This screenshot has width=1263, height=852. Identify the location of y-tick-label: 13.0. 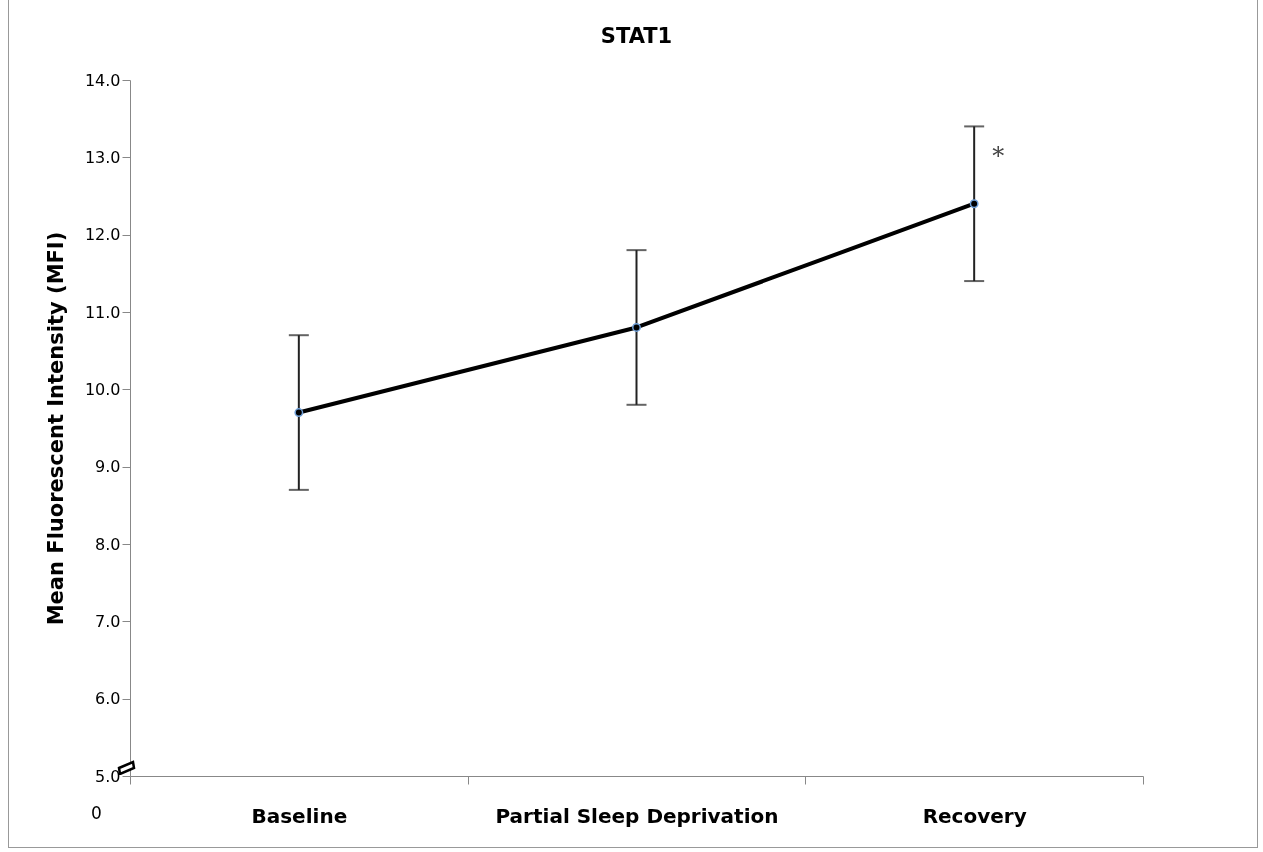
(102, 157).